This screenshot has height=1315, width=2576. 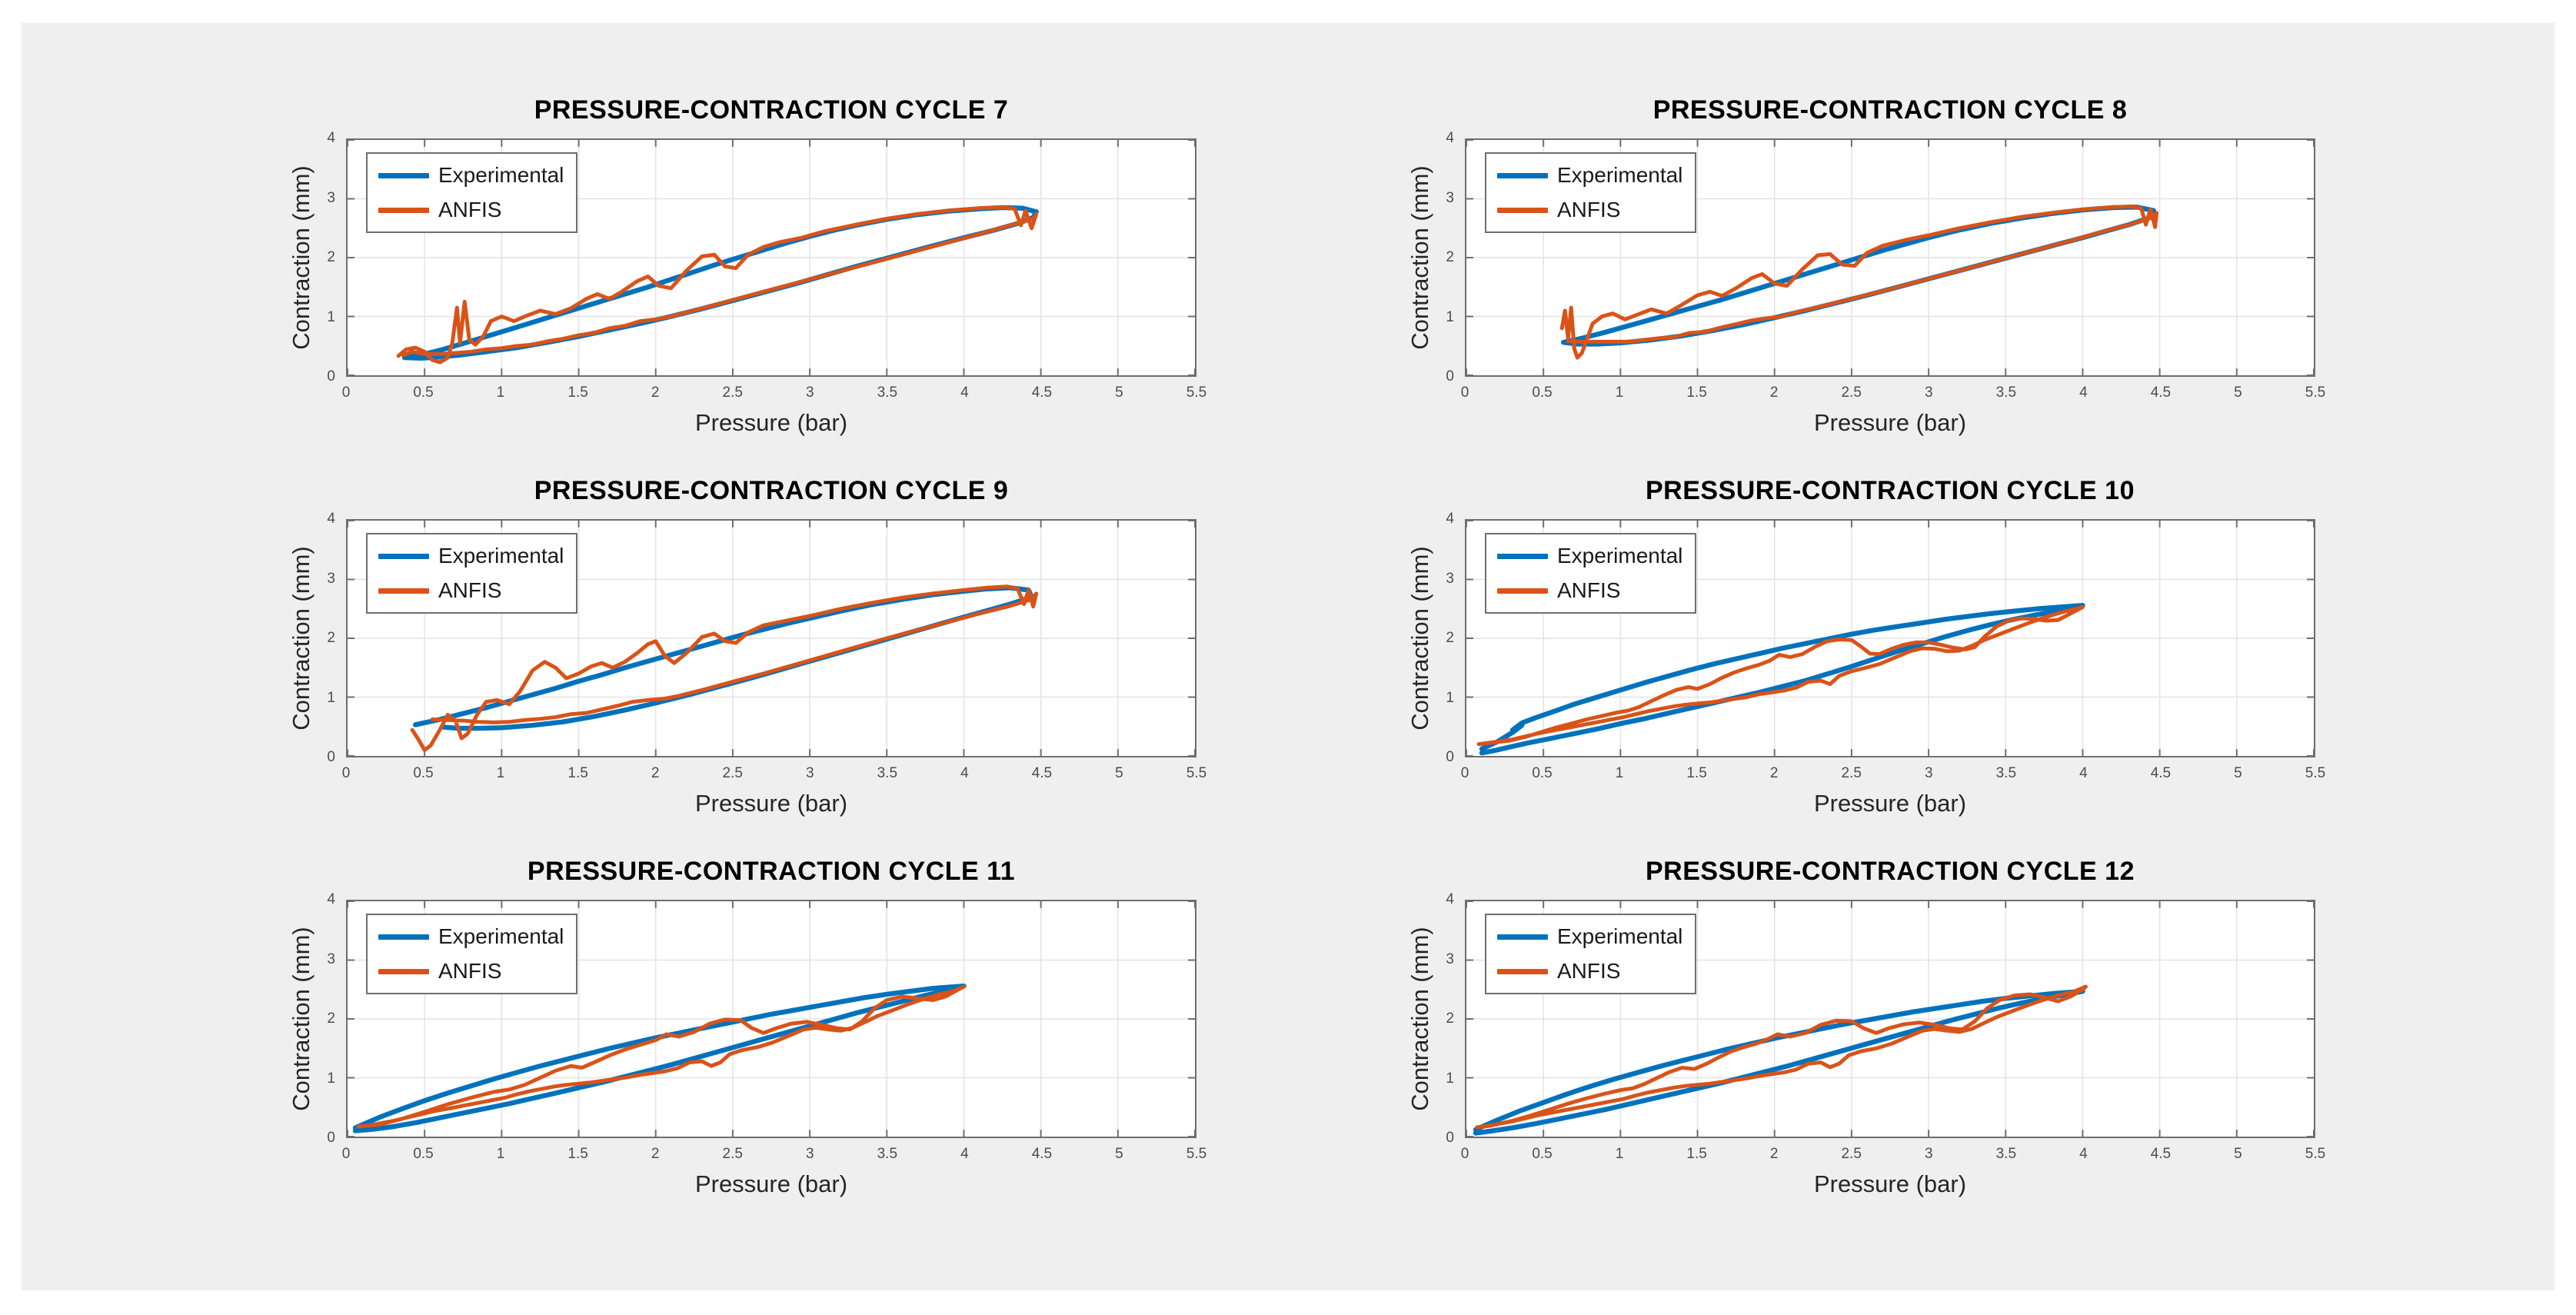 What do you see at coordinates (1890, 871) in the screenshot?
I see `plot-title: PRESSURE-CONTRACTION CYCLE 12` at bounding box center [1890, 871].